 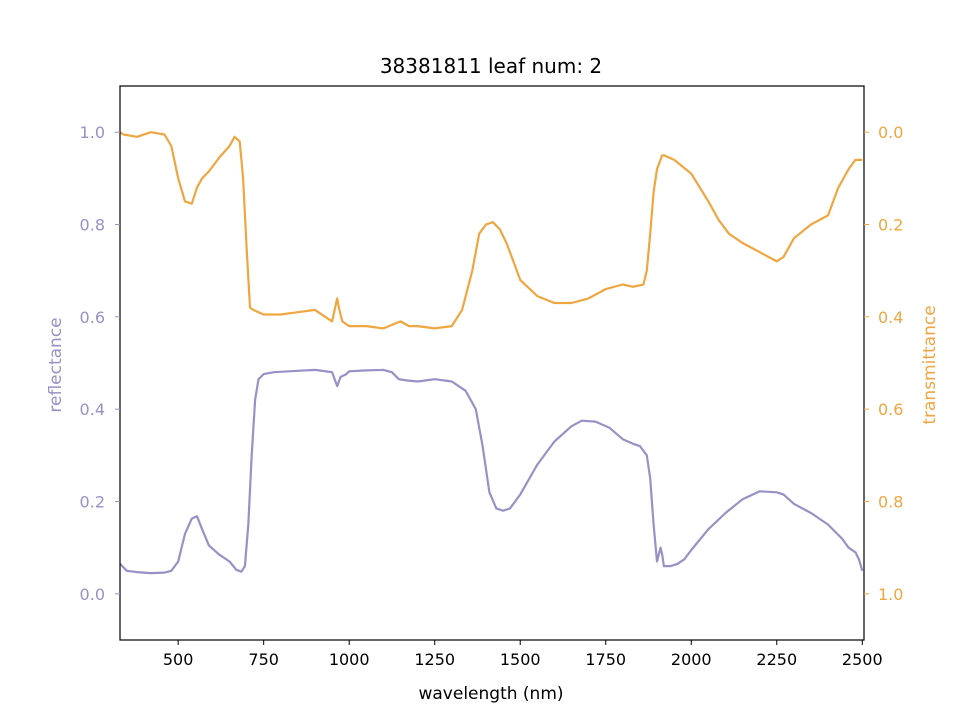 I want to click on x-axis: 500 750 1000 1250 1500 1750 2000 2250 2500, so click(x=523, y=654).